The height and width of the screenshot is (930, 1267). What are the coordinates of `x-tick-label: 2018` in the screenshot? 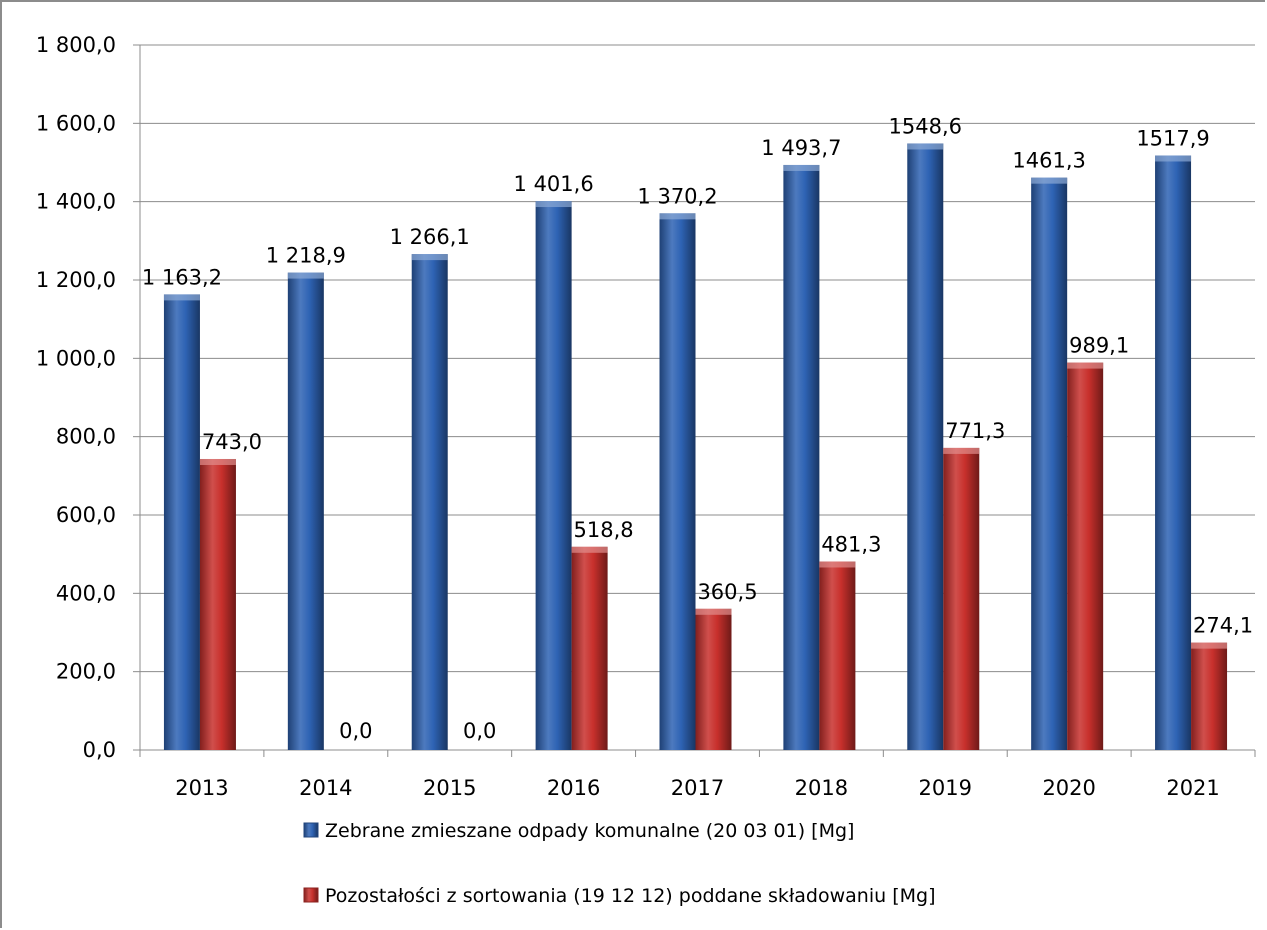 It's located at (821, 788).